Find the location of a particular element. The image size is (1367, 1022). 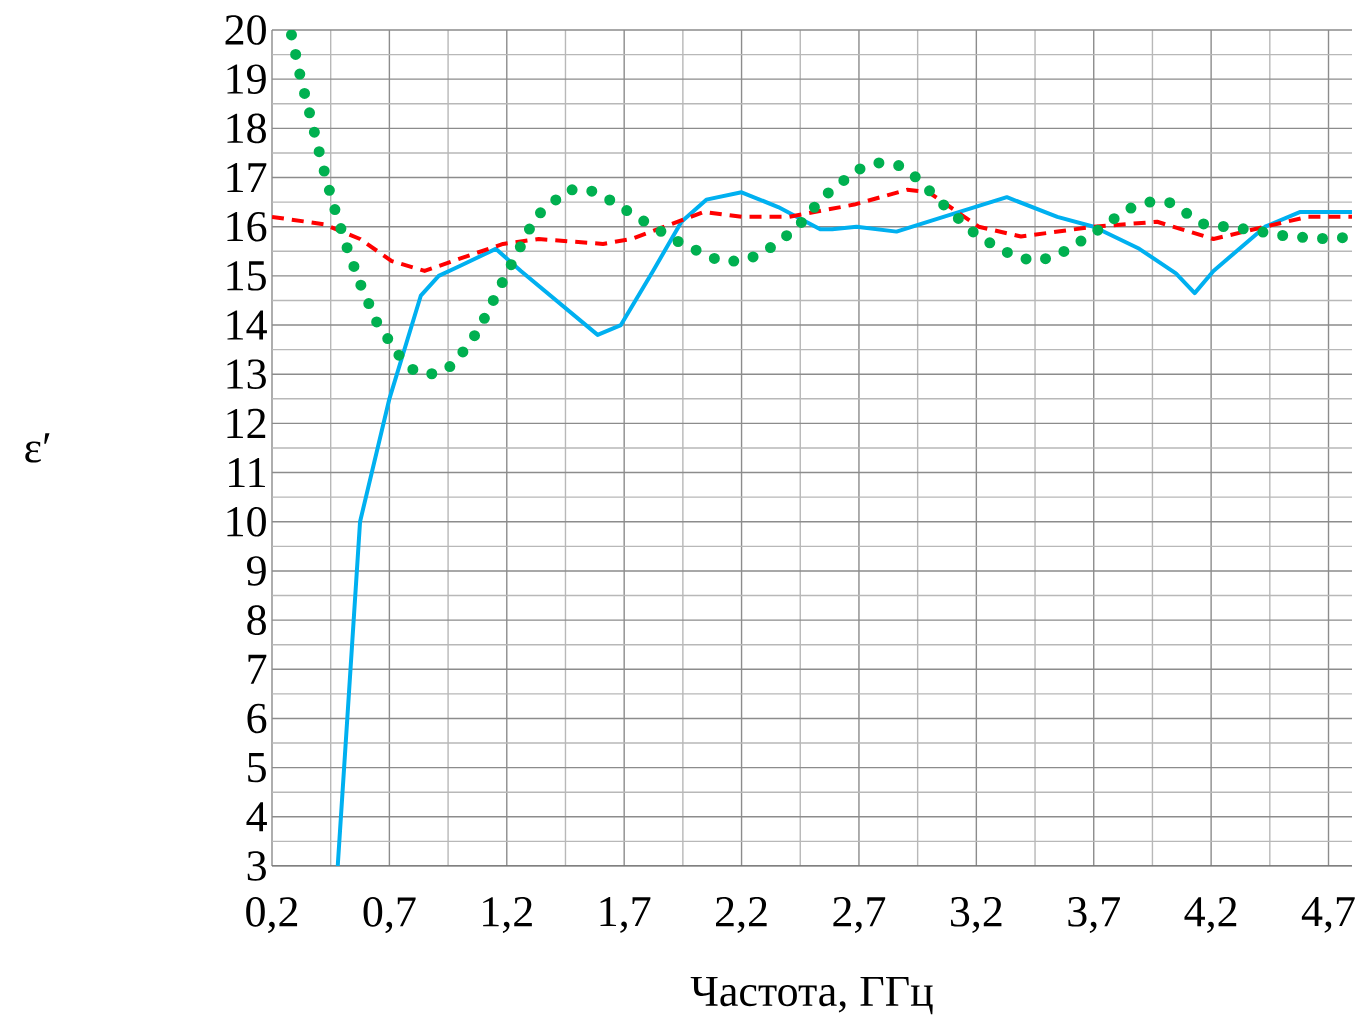

y-tick-label: 5 is located at coordinates (257, 768).